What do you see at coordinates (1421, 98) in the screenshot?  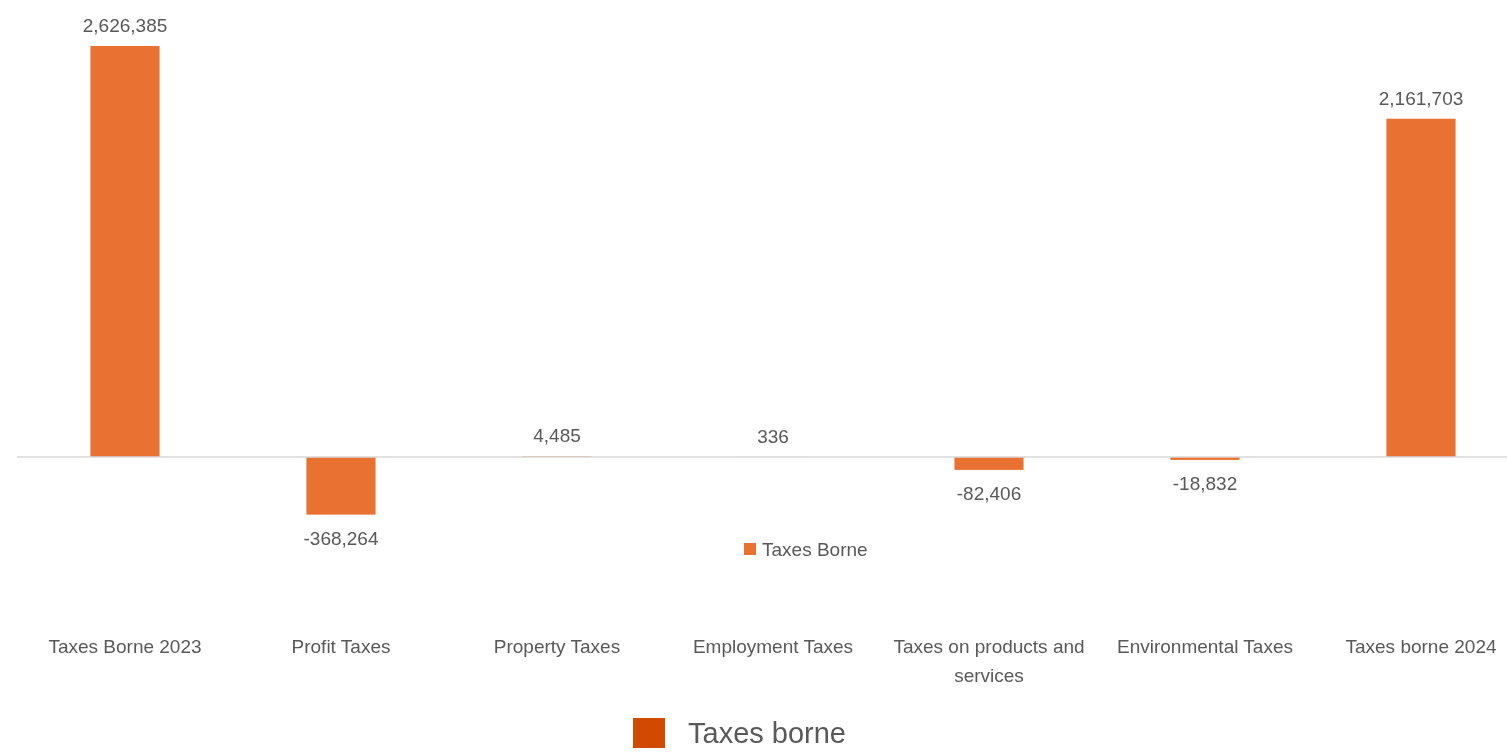 I see `data-label: 2,161,703` at bounding box center [1421, 98].